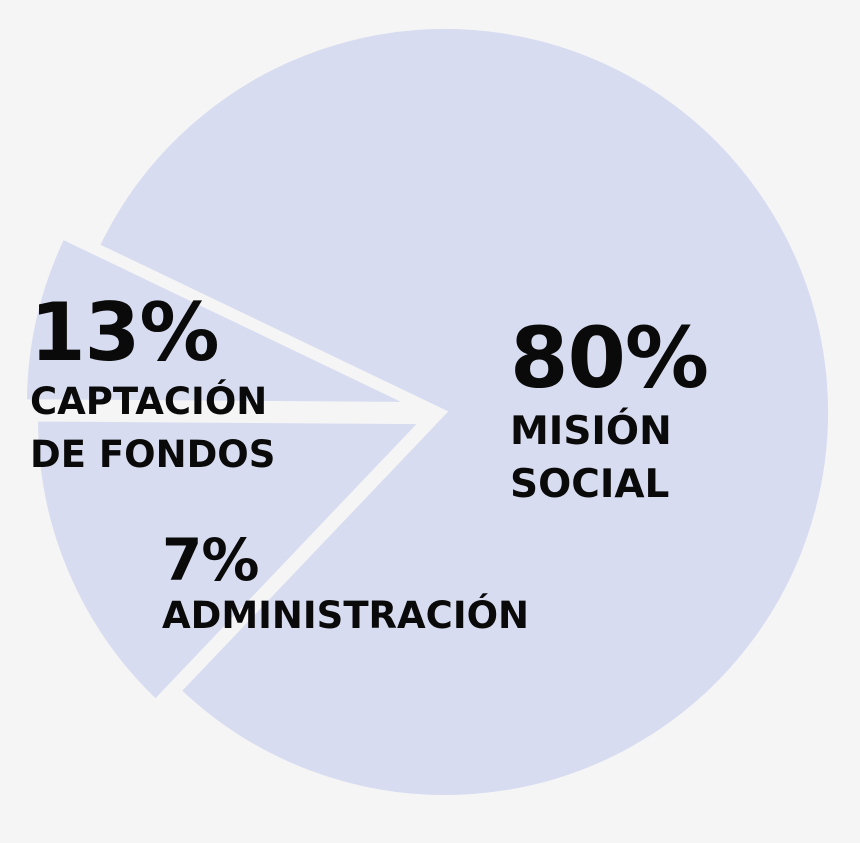  Describe the element at coordinates (148, 401) in the screenshot. I see `category-label-captacion-line-1: CAPTACIÓN` at that location.